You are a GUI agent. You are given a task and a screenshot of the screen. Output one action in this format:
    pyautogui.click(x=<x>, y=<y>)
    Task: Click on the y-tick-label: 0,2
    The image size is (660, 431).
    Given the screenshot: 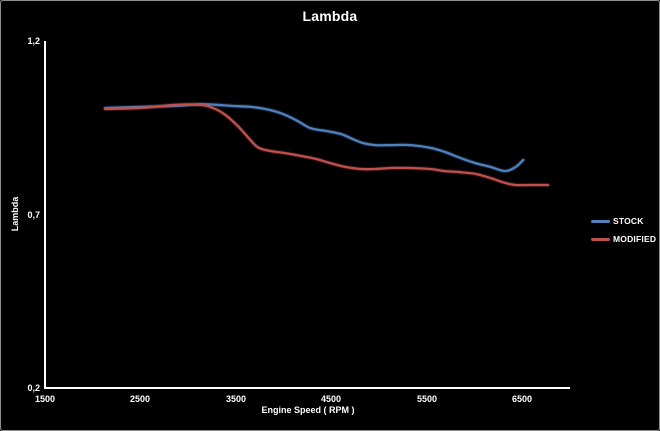 What is the action you would take?
    pyautogui.click(x=33, y=388)
    